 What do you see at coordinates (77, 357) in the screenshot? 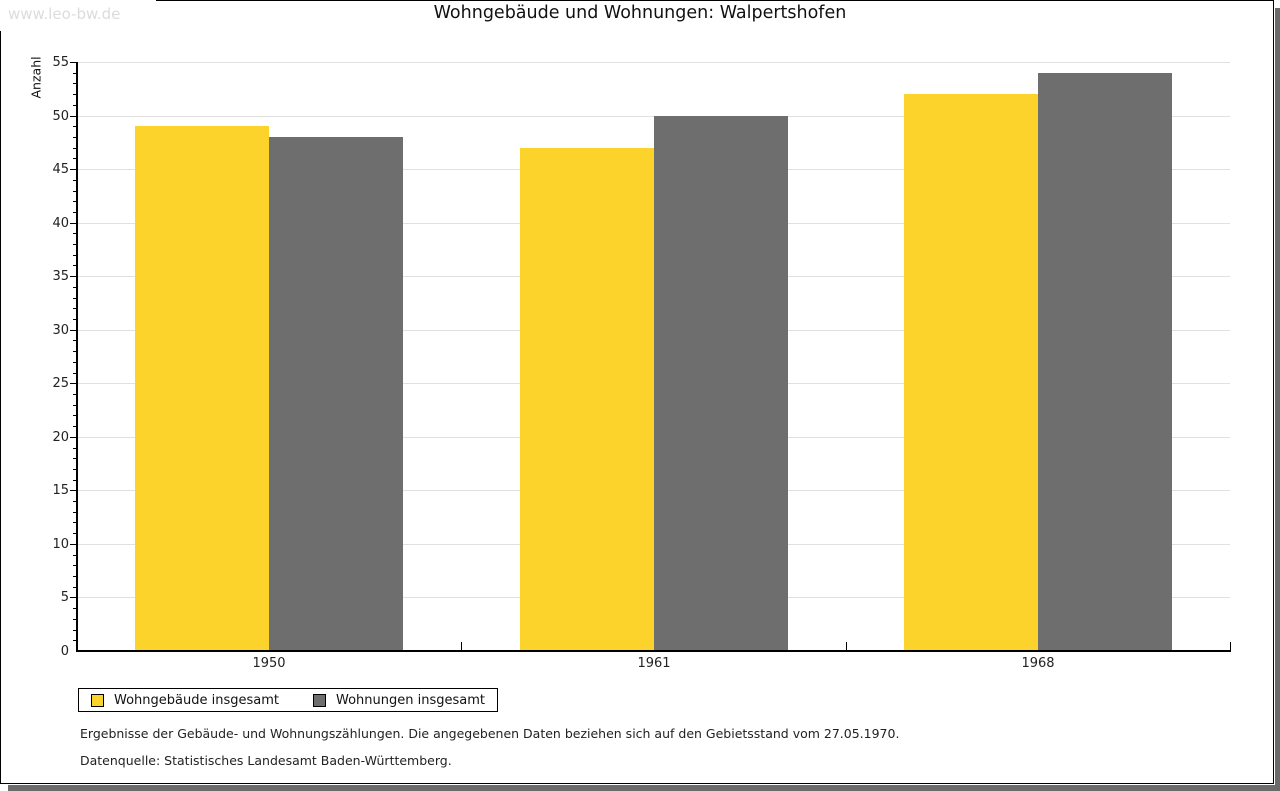
I see `y-axis-line` at bounding box center [77, 357].